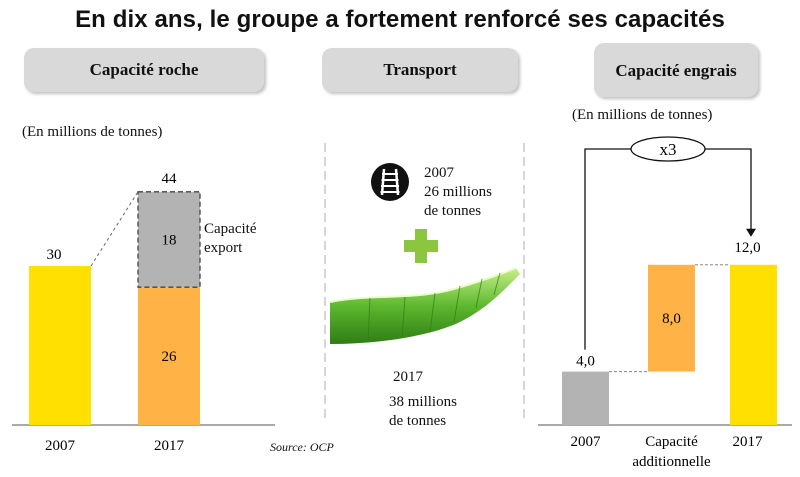  What do you see at coordinates (751, 232) in the screenshot?
I see `growth-arrow-head` at bounding box center [751, 232].